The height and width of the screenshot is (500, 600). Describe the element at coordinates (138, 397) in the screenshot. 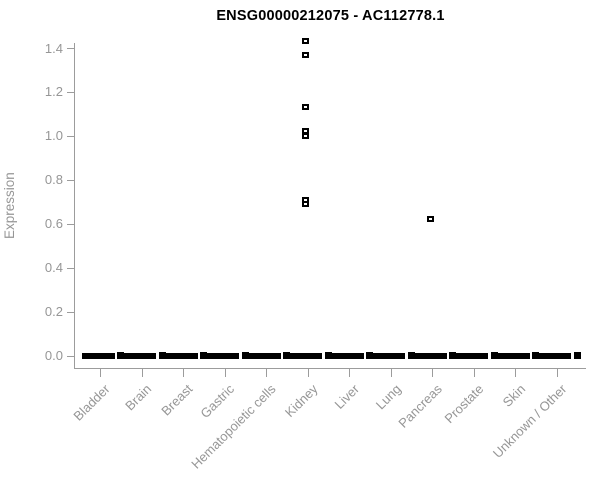

I see `x-axis-category-label: Brain` at that location.